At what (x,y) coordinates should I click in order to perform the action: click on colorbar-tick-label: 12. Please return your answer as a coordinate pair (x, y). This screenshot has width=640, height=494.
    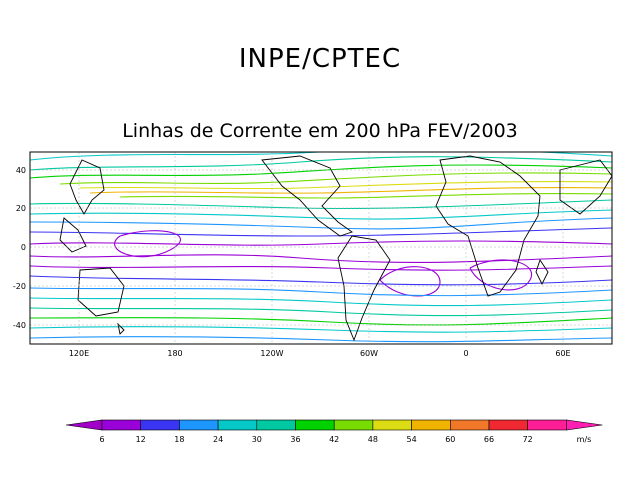
    Looking at the image, I should click on (141, 439).